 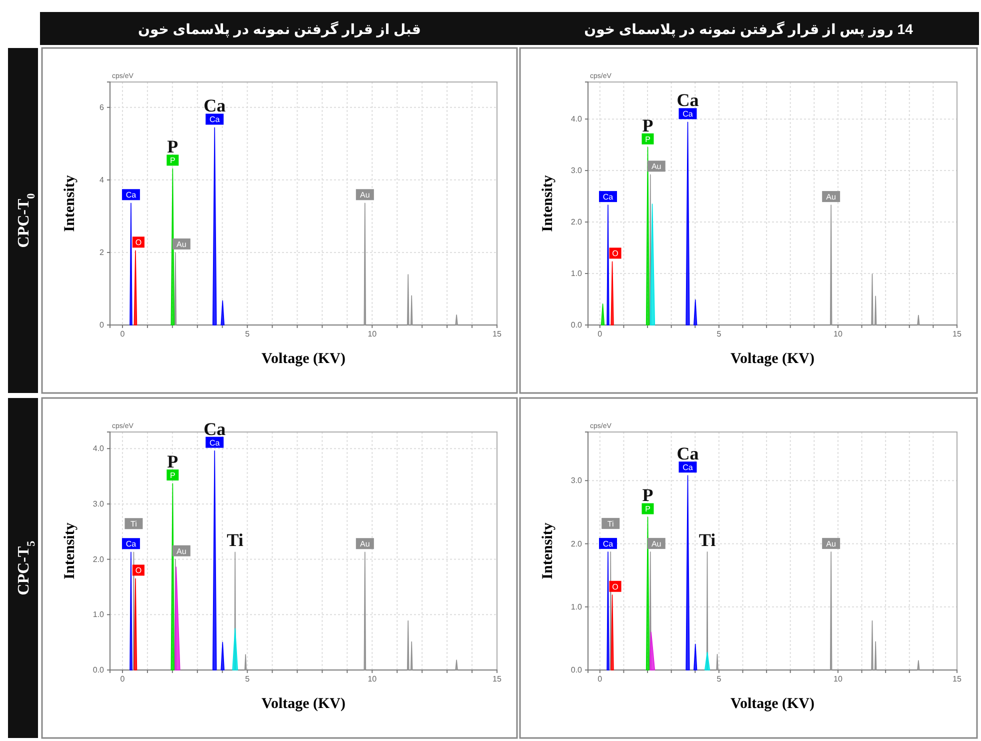 What do you see at coordinates (102, 107) in the screenshot?
I see `y-tick-label: 6` at bounding box center [102, 107].